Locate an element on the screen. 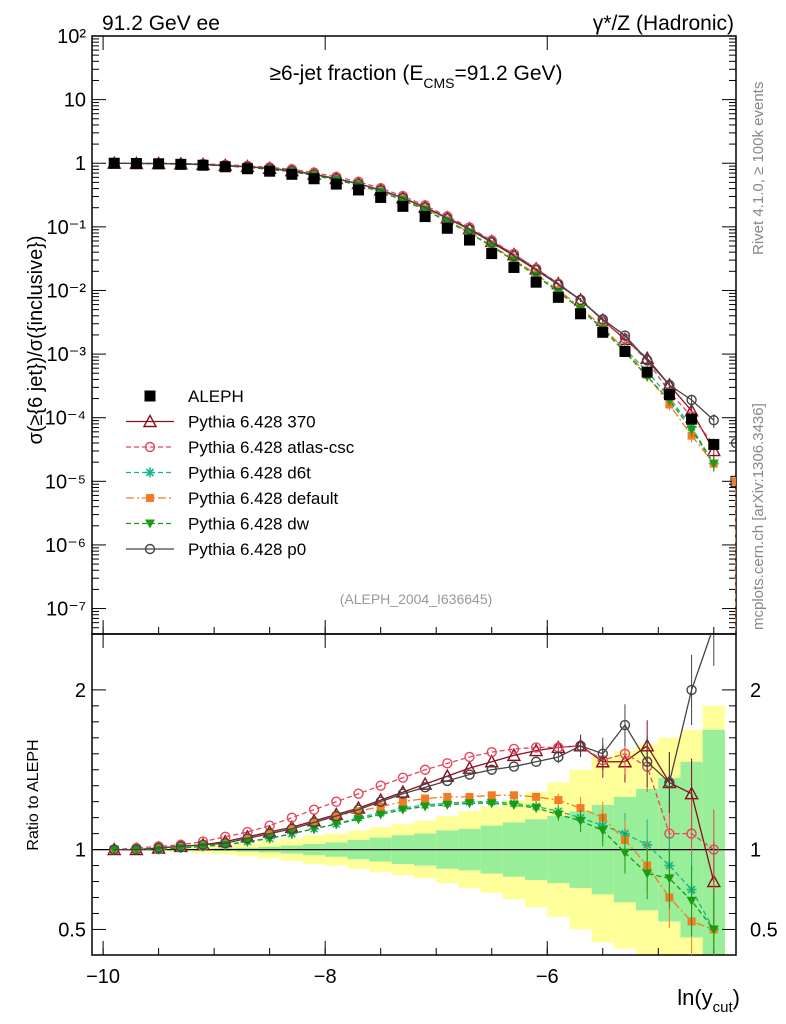 The height and width of the screenshot is (1024, 786). ratio-tick-label: 0.5 is located at coordinates (72, 930).